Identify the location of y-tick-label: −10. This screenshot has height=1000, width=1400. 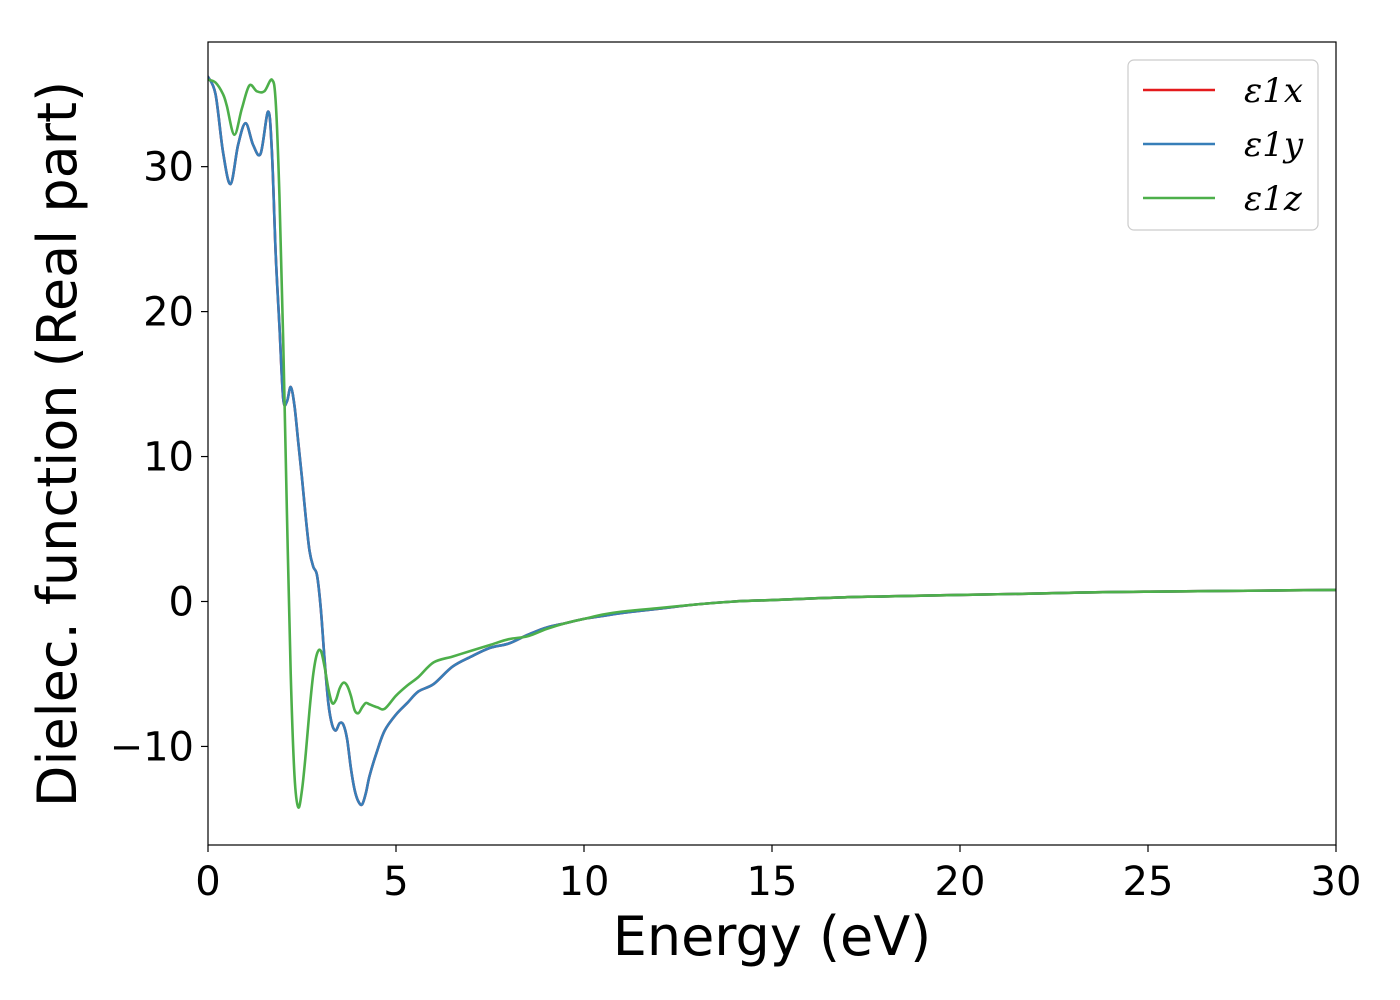
(152, 747).